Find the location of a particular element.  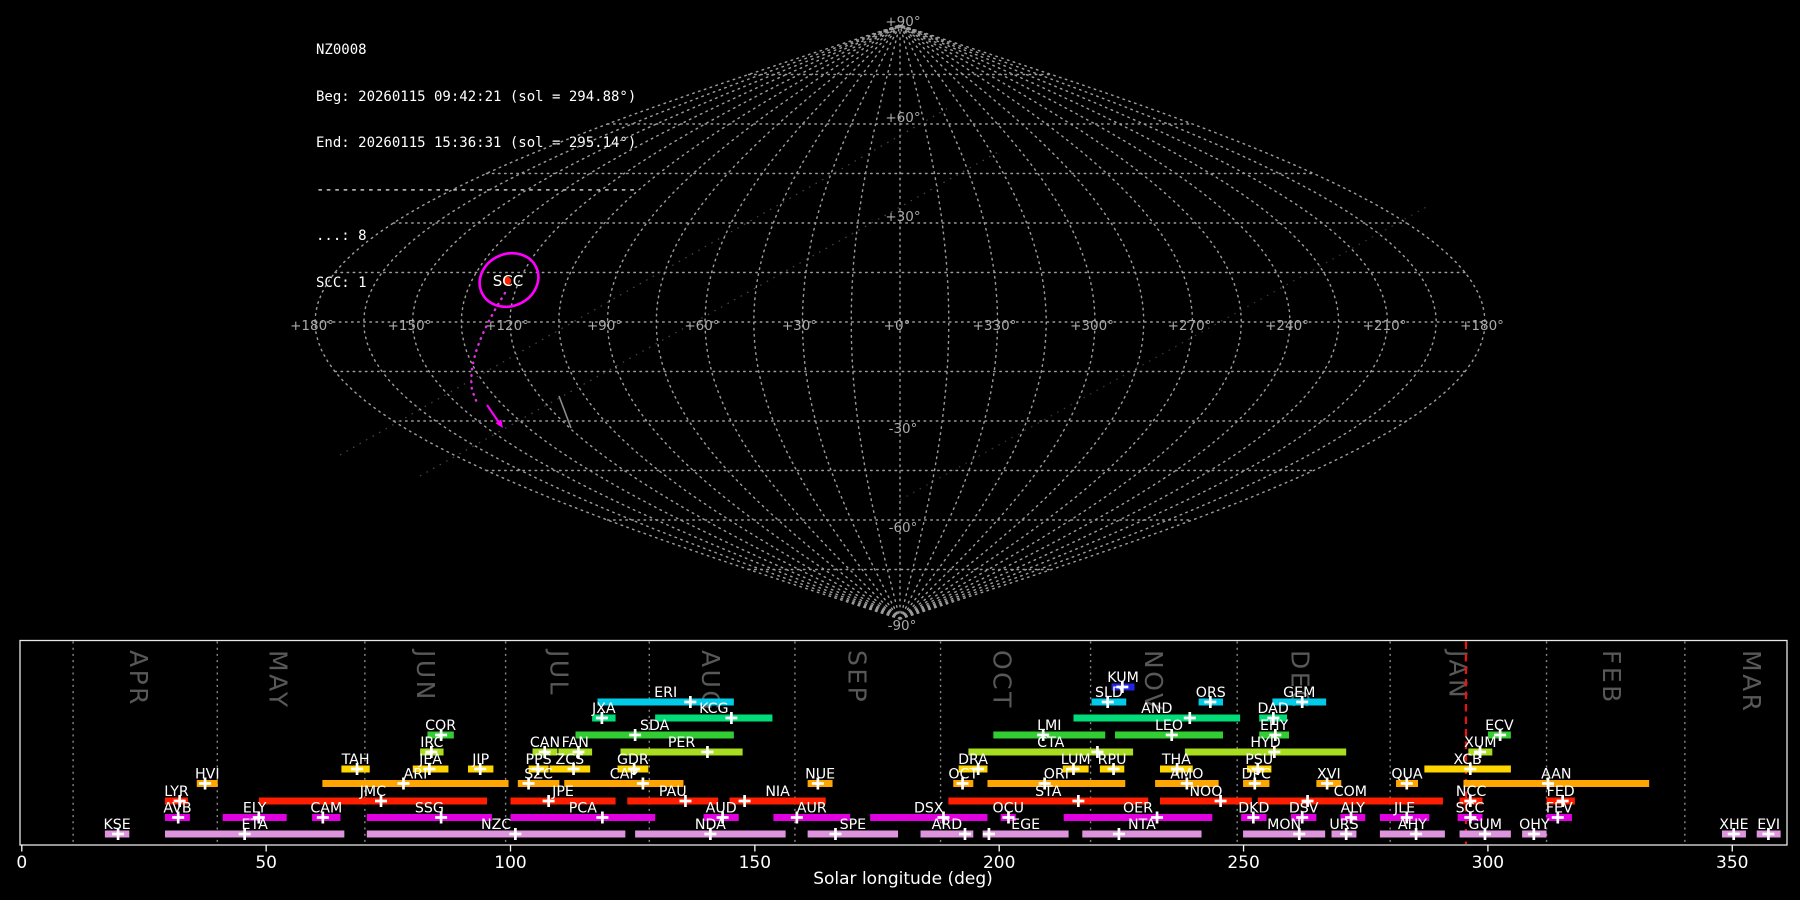

end-time-line: End: 20260115 15:36:31 (sol = 295.14°) is located at coordinates (476, 143).